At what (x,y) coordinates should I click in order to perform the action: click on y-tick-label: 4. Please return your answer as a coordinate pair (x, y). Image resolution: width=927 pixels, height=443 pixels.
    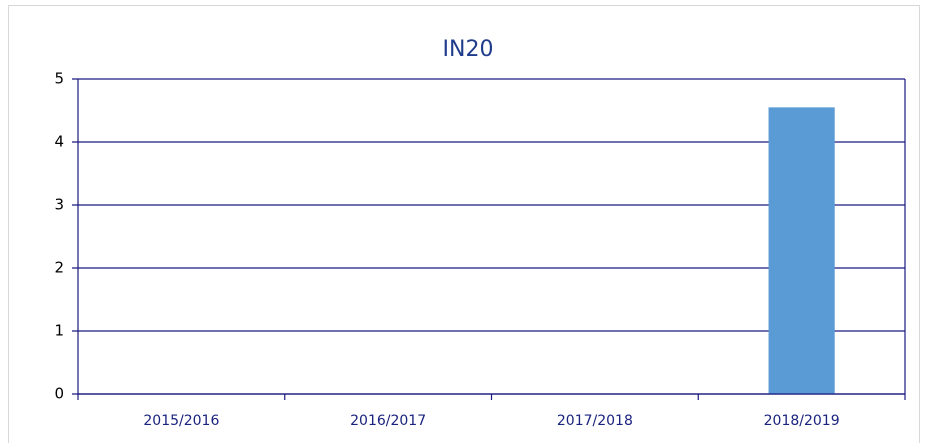
    Looking at the image, I should click on (59, 142).